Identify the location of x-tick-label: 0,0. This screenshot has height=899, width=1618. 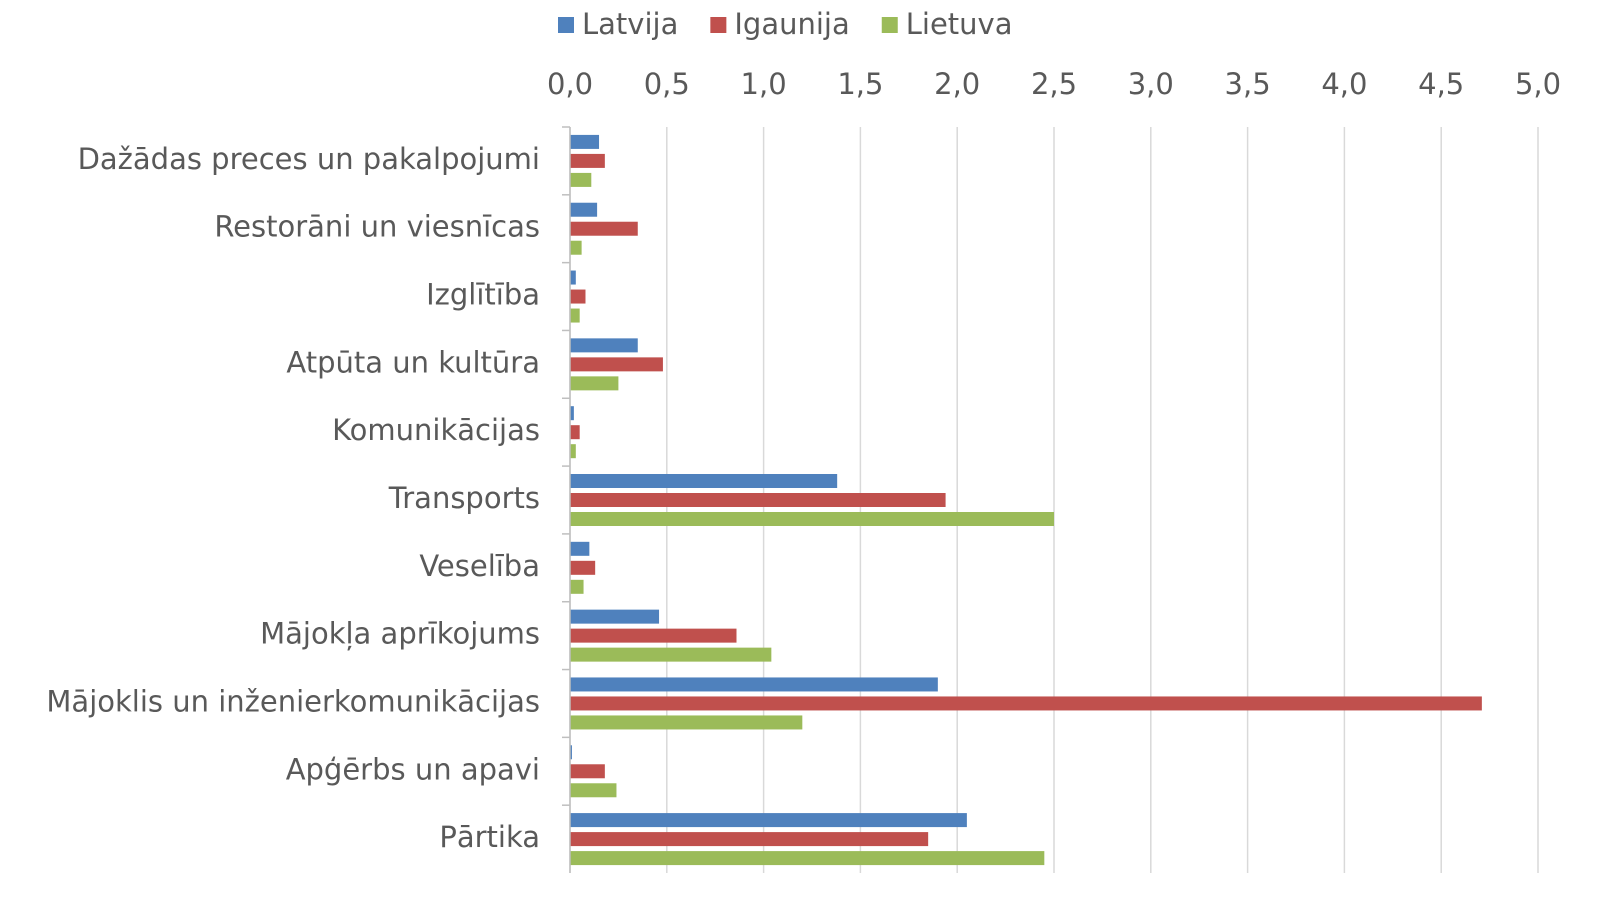
(570, 84).